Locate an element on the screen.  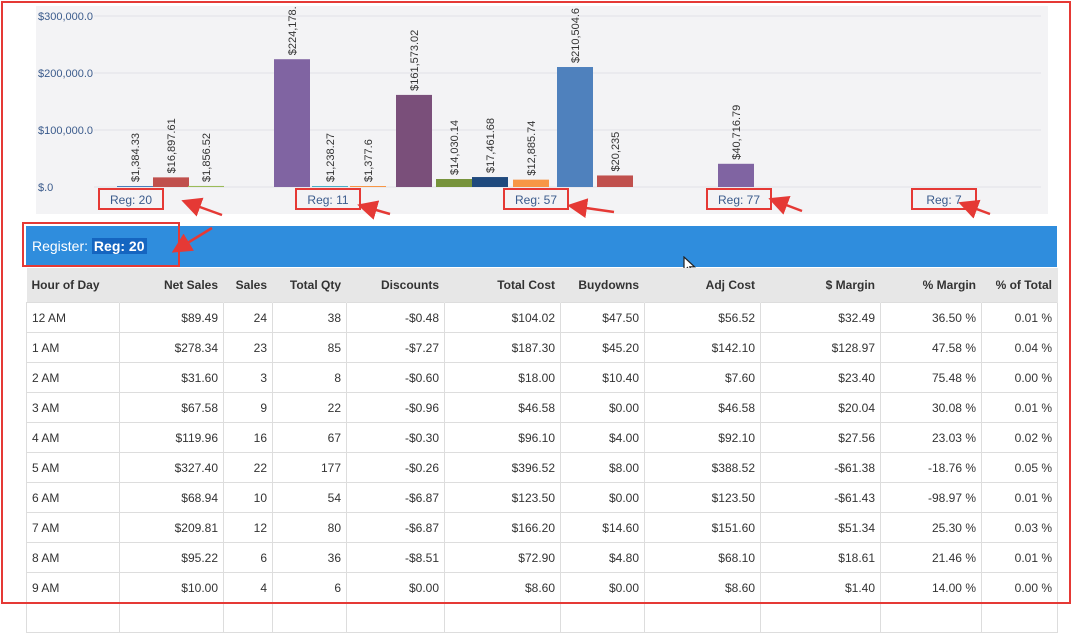
table-cell: $92.10 is located at coordinates (702, 437).